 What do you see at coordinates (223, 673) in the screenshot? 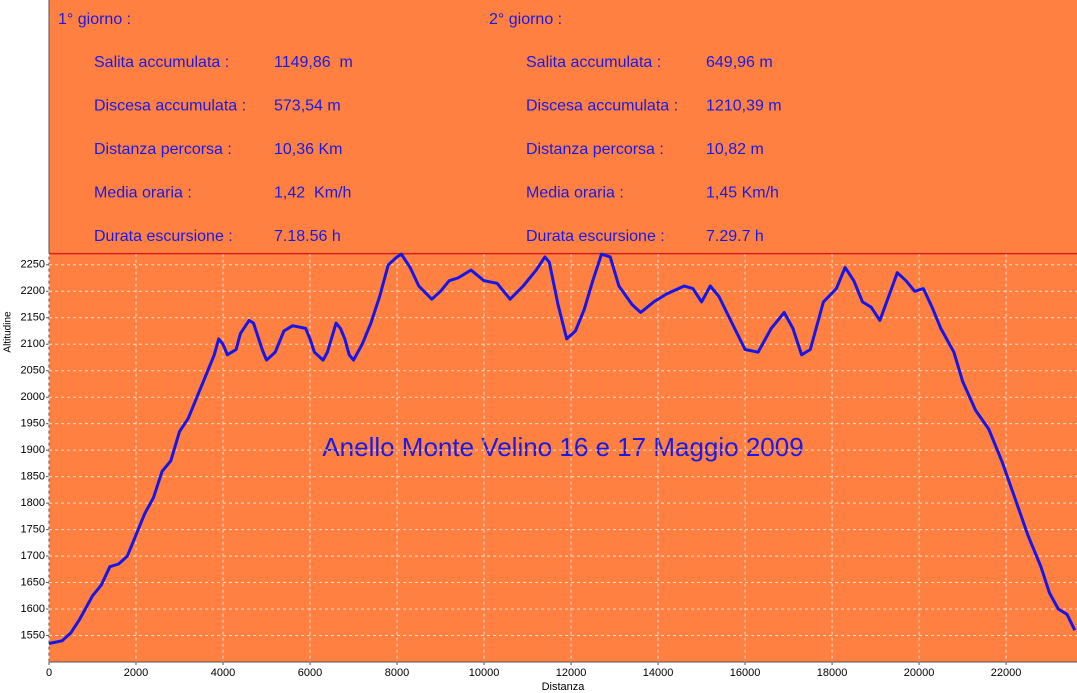
I see `x-tick-label: 4000` at bounding box center [223, 673].